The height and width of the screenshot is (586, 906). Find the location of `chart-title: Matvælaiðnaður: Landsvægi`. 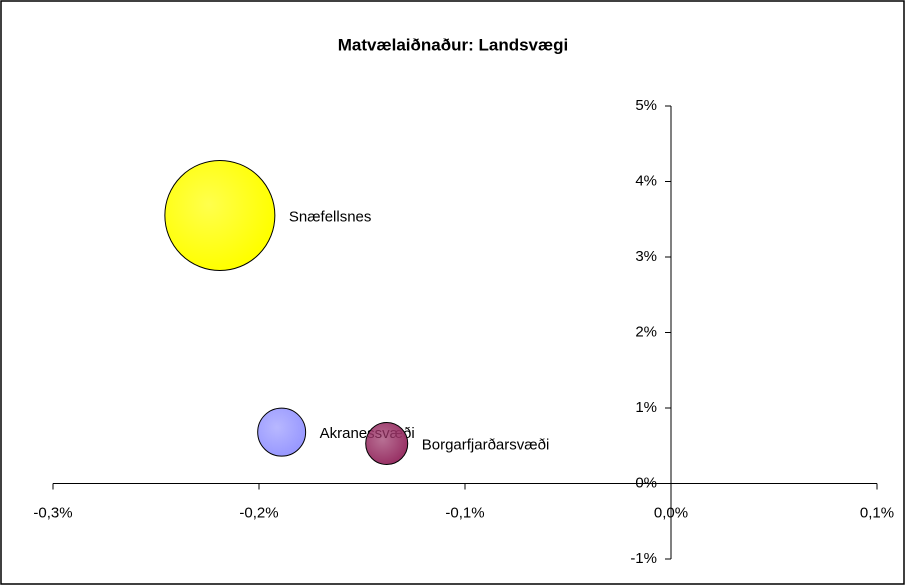

chart-title: Matvælaiðnaður: Landsvægi is located at coordinates (453, 44).